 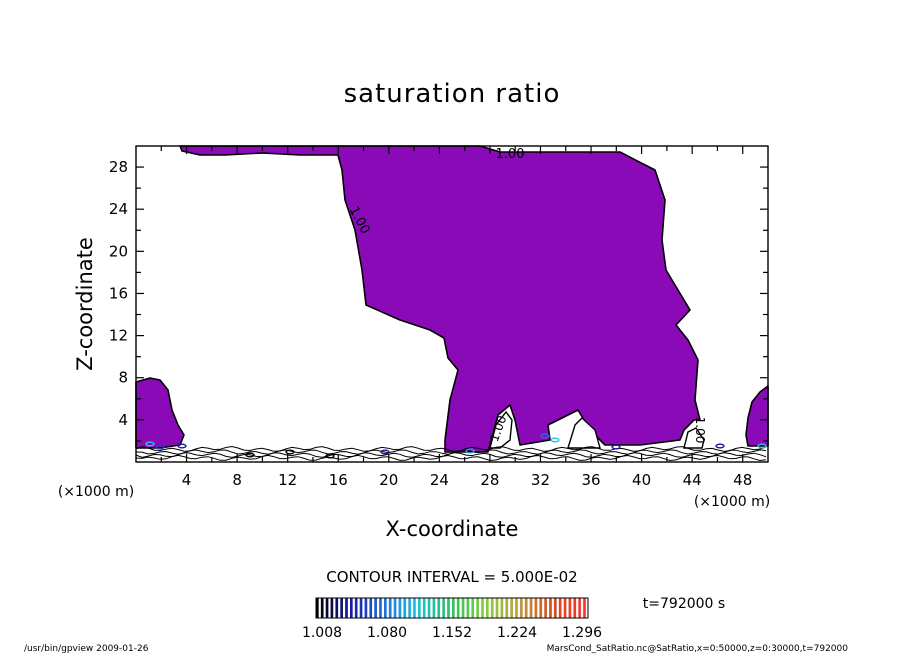 I want to click on colorbar: 1.008 1.080 1.152 1.224 1.296, so click(x=452, y=619).